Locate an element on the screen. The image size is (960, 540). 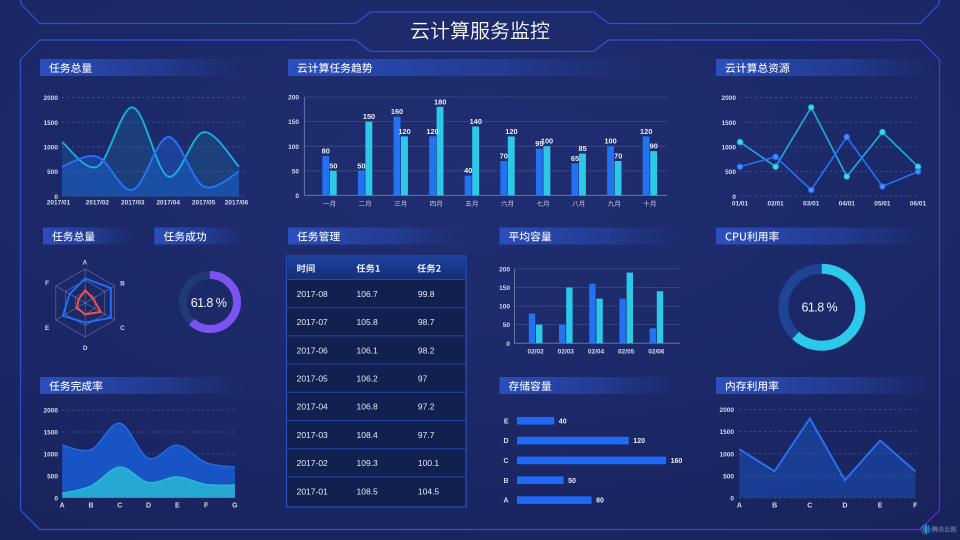
svg-text: 140 is located at coordinates (476, 121).